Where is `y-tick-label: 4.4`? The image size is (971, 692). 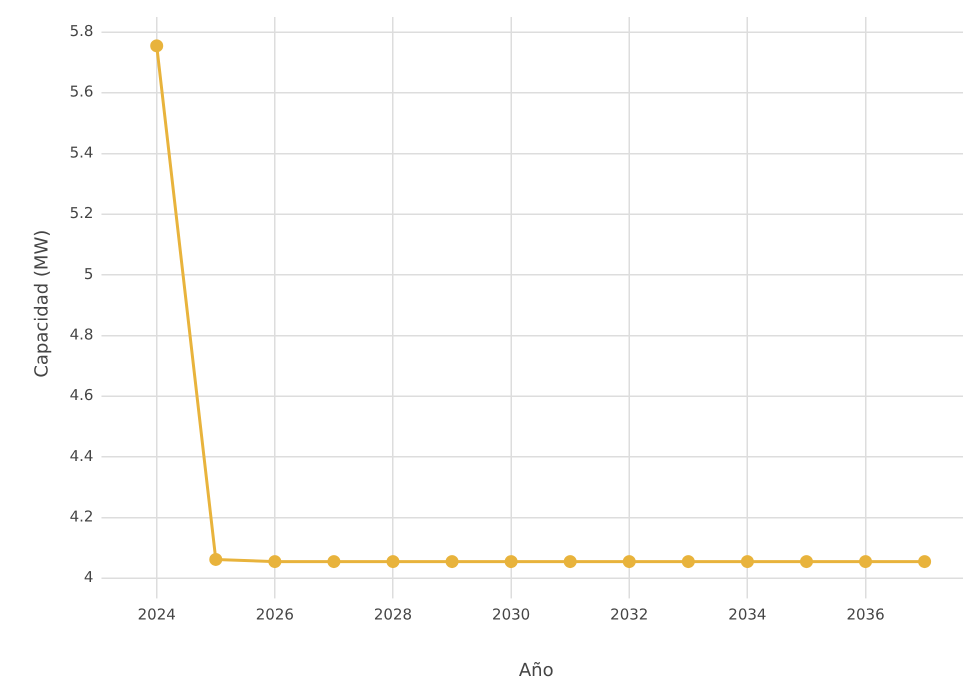
y-tick-label: 4.4 is located at coordinates (82, 455).